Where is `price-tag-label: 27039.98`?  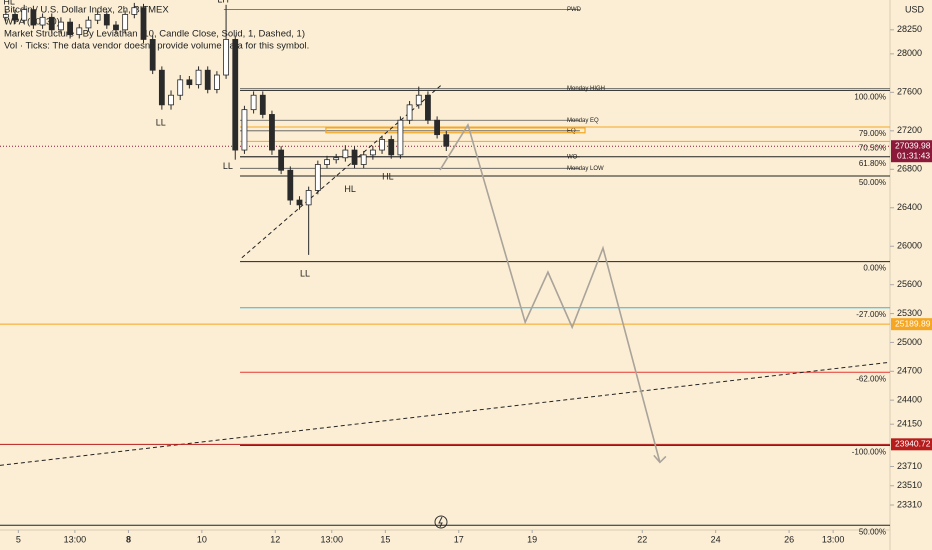 price-tag-label: 27039.98 is located at coordinates (913, 145).